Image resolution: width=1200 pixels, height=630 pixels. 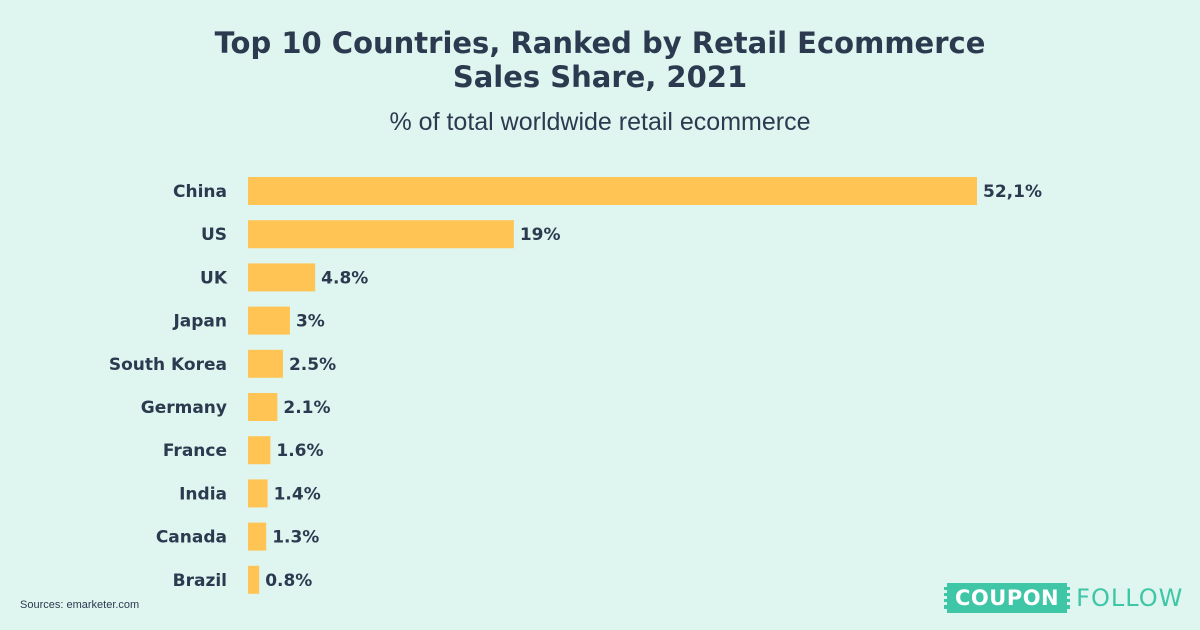 I want to click on chart-title-line2: Sales Share, 2021, so click(x=600, y=77).